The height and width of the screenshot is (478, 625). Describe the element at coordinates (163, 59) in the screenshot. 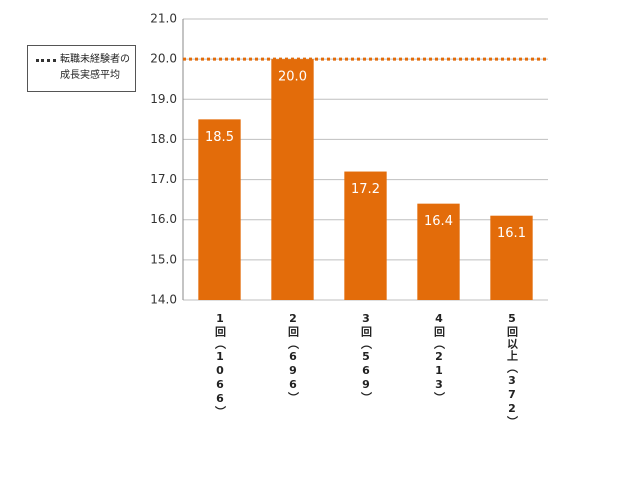

I see `y-tick-label: 20.0` at that location.